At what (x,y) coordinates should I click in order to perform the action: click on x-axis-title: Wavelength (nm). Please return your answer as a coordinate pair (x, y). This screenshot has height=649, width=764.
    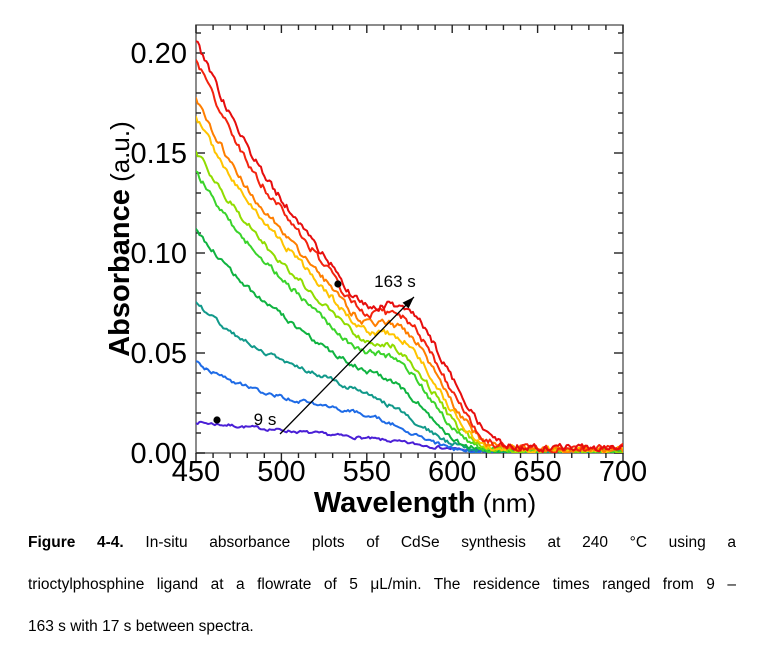
    Looking at the image, I should click on (425, 503).